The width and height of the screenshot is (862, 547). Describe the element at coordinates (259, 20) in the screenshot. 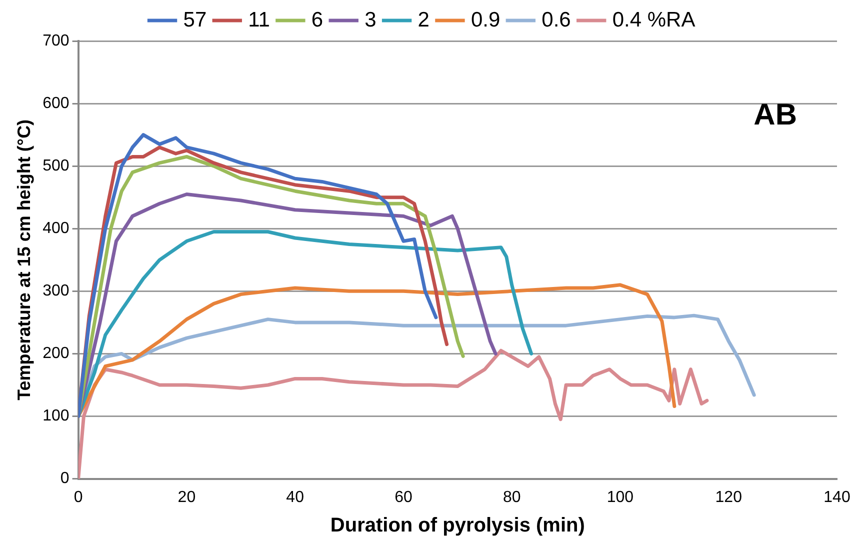

I see `legend-label: 11` at that location.